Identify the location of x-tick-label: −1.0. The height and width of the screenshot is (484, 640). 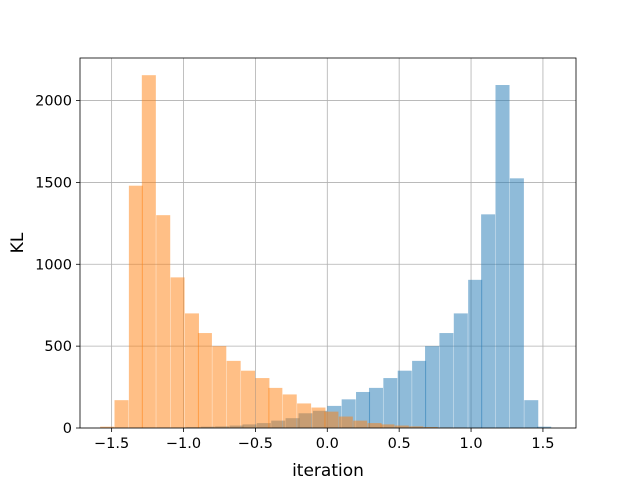
(183, 444).